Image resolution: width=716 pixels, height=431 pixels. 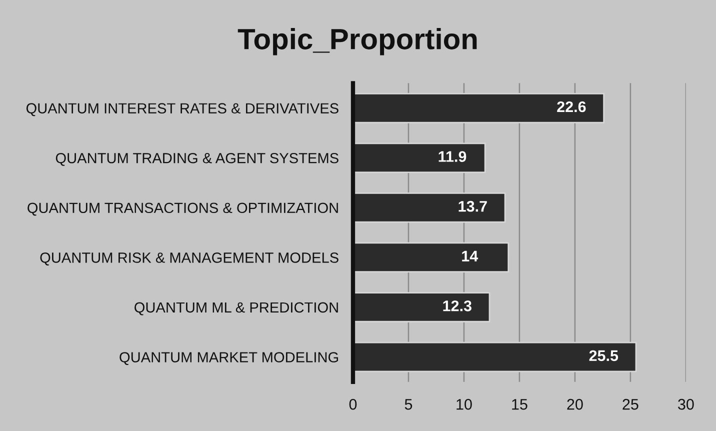 I want to click on x-tick-label: 30, so click(x=686, y=404).